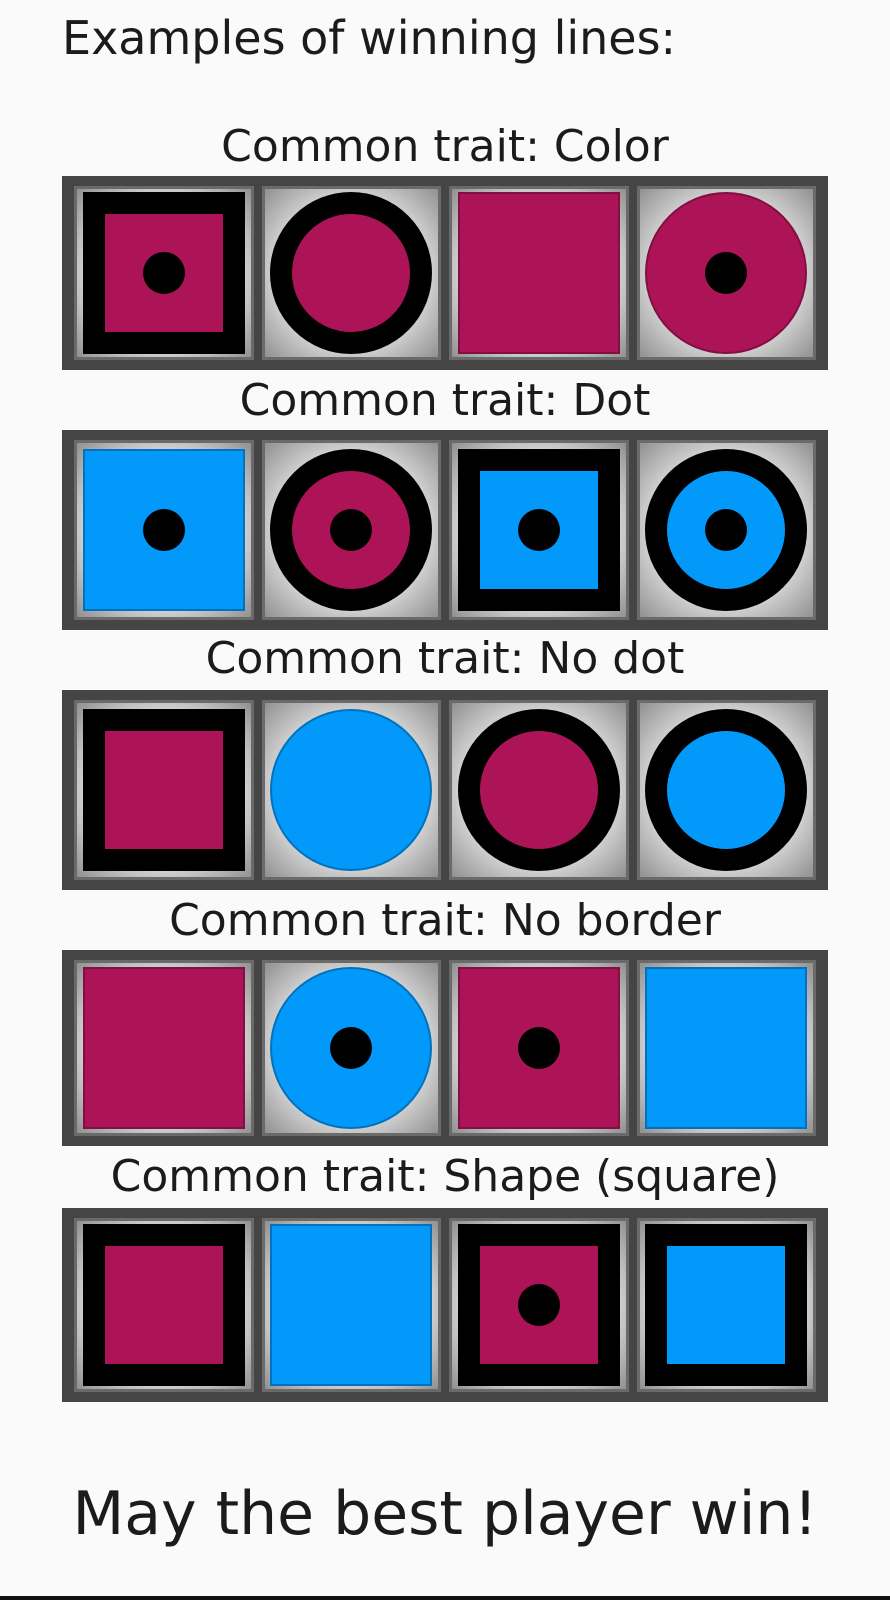 The image size is (890, 1600). What do you see at coordinates (445, 920) in the screenshot?
I see `line-caption-no-border: Common trait: No border` at bounding box center [445, 920].